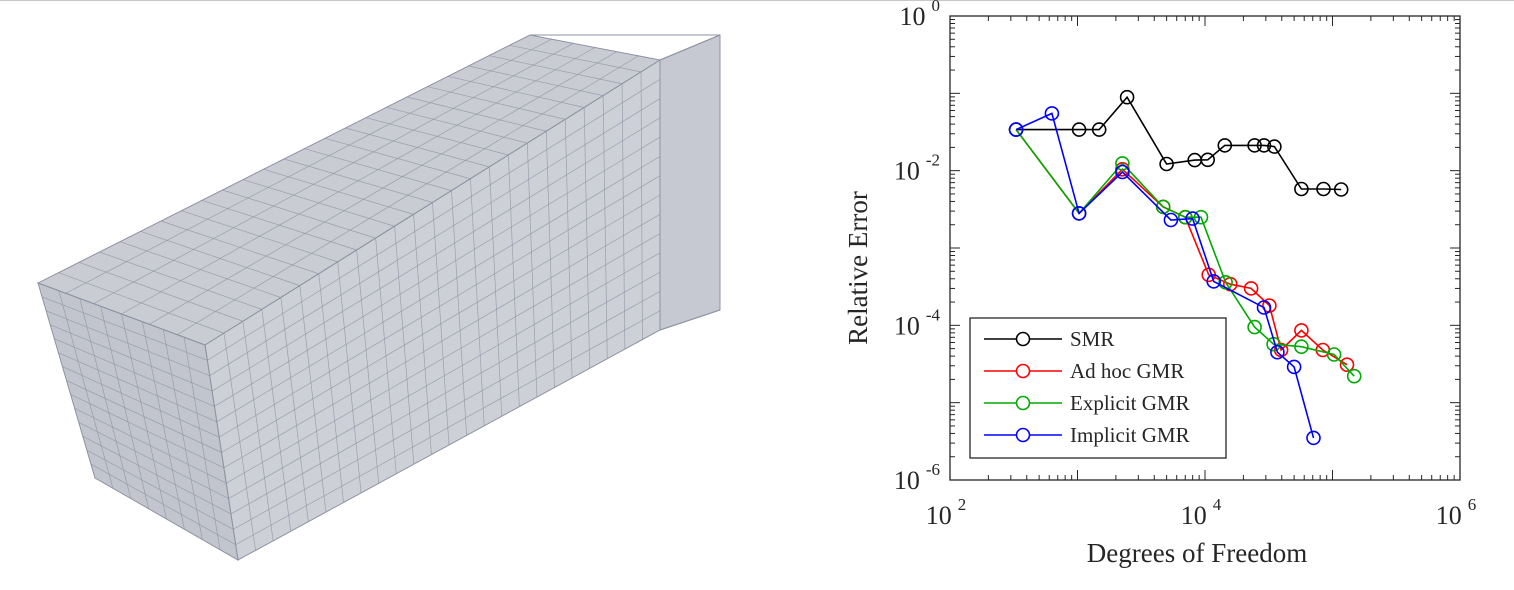 The width and height of the screenshot is (1514, 590). Describe the element at coordinates (1049, 339) in the screenshot. I see `legend-item: SMR` at that location.